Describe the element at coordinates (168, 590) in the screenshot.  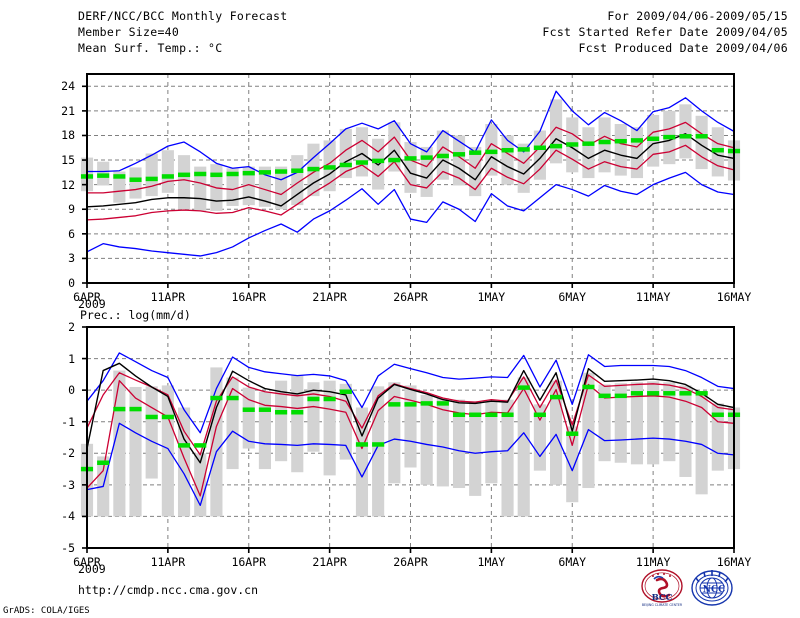
I see `source-url: http://cmdp.ncc.cma.gov.cn` at that location.